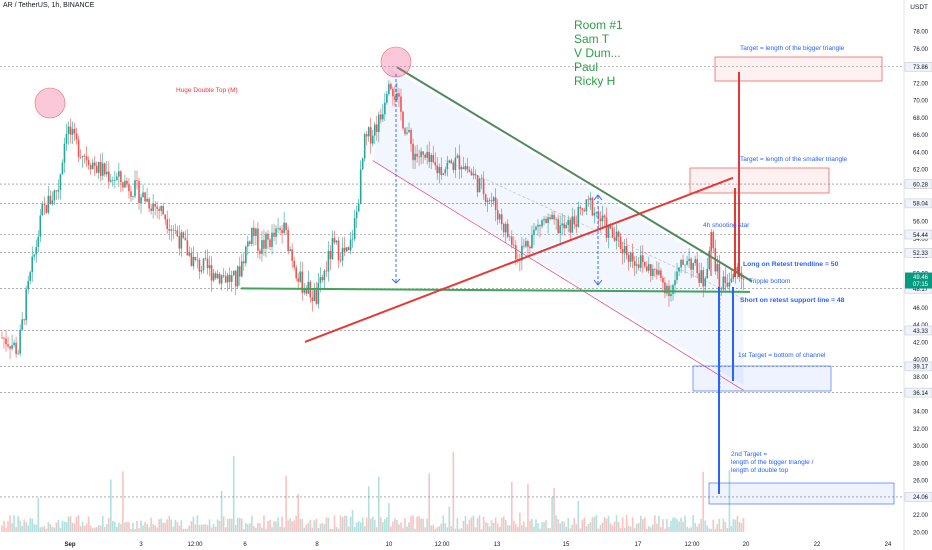  What do you see at coordinates (760, 470) in the screenshot?
I see `second-target-line: length of double top` at bounding box center [760, 470].